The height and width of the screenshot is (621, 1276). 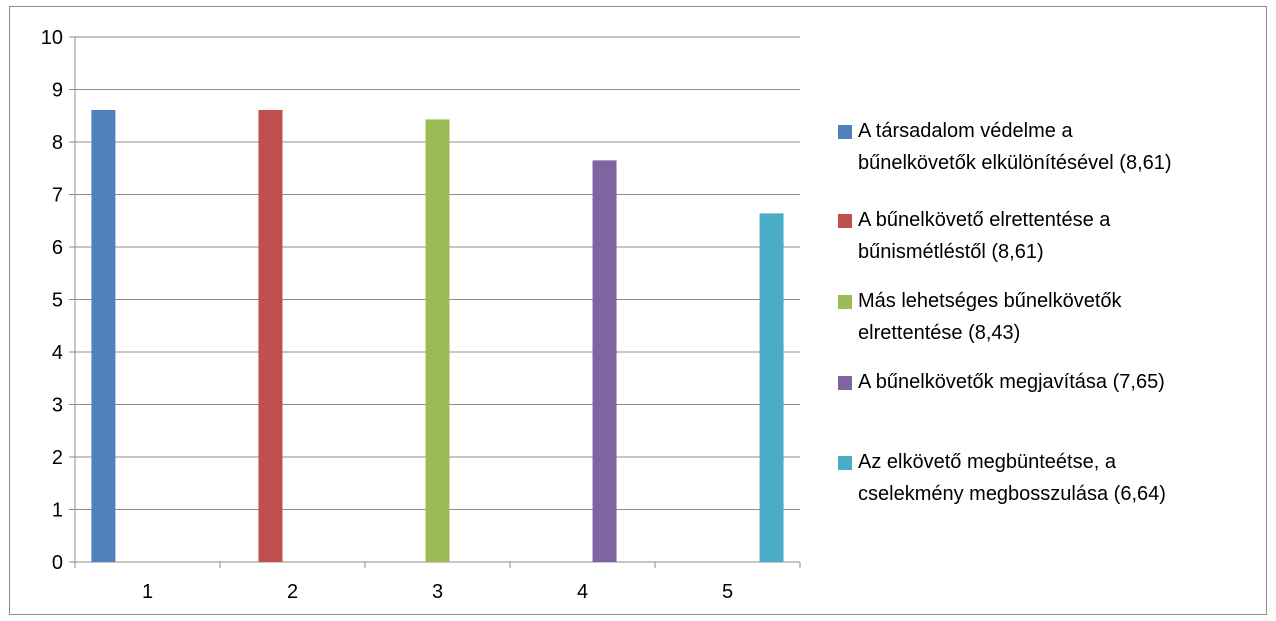 What do you see at coordinates (57, 563) in the screenshot?
I see `y-tick-label: 0` at bounding box center [57, 563].